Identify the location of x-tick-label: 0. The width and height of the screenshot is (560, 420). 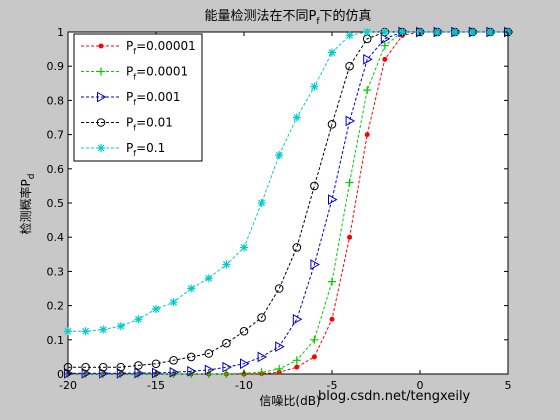
(420, 385).